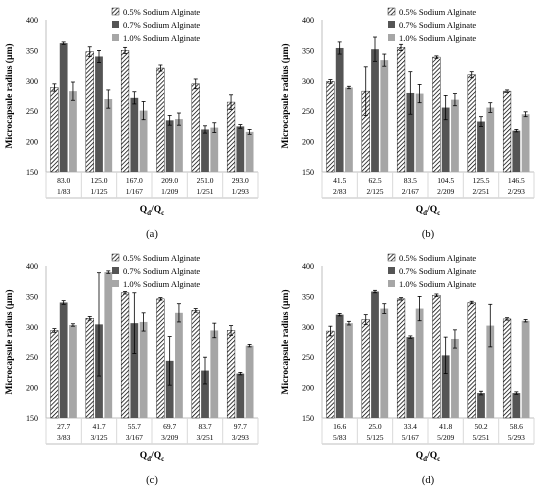 Image resolution: width=550 pixels, height=488 pixels. Describe the element at coordinates (134, 437) in the screenshot. I see `x-tick-label-ratio: 3/167` at that location.